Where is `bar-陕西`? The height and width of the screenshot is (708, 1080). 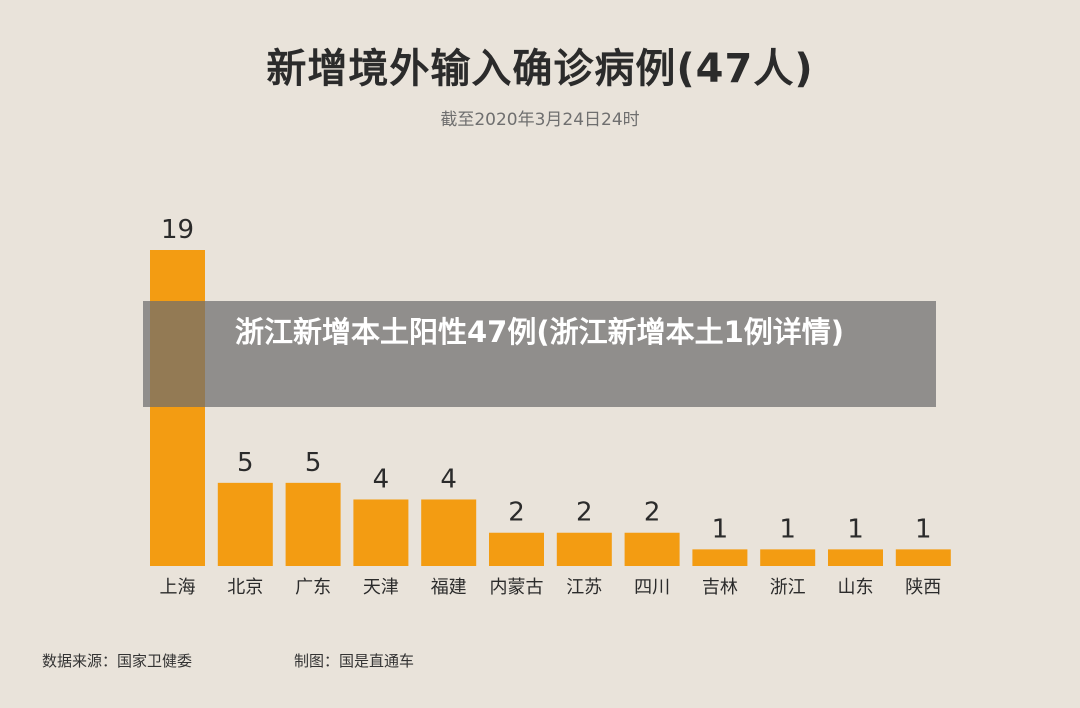
bar-陕西 is located at coordinates (923, 557).